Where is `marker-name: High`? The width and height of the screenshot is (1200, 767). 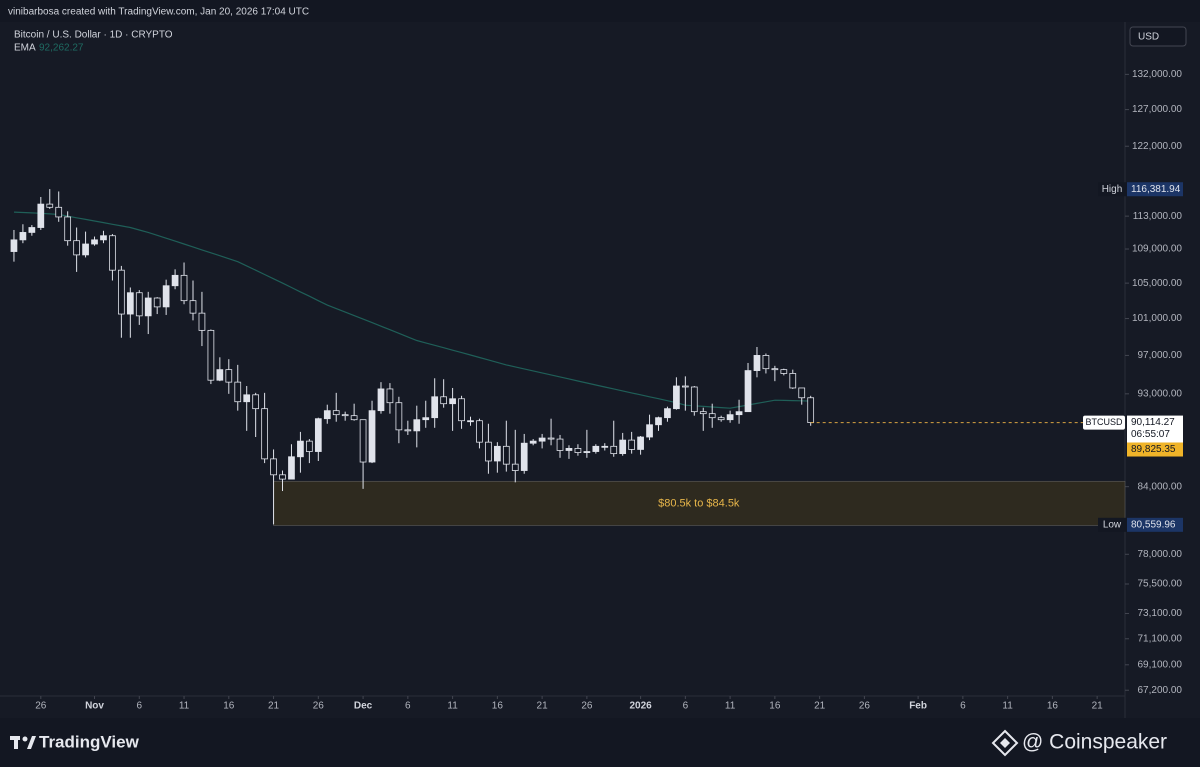
marker-name: High is located at coordinates (1112, 189).